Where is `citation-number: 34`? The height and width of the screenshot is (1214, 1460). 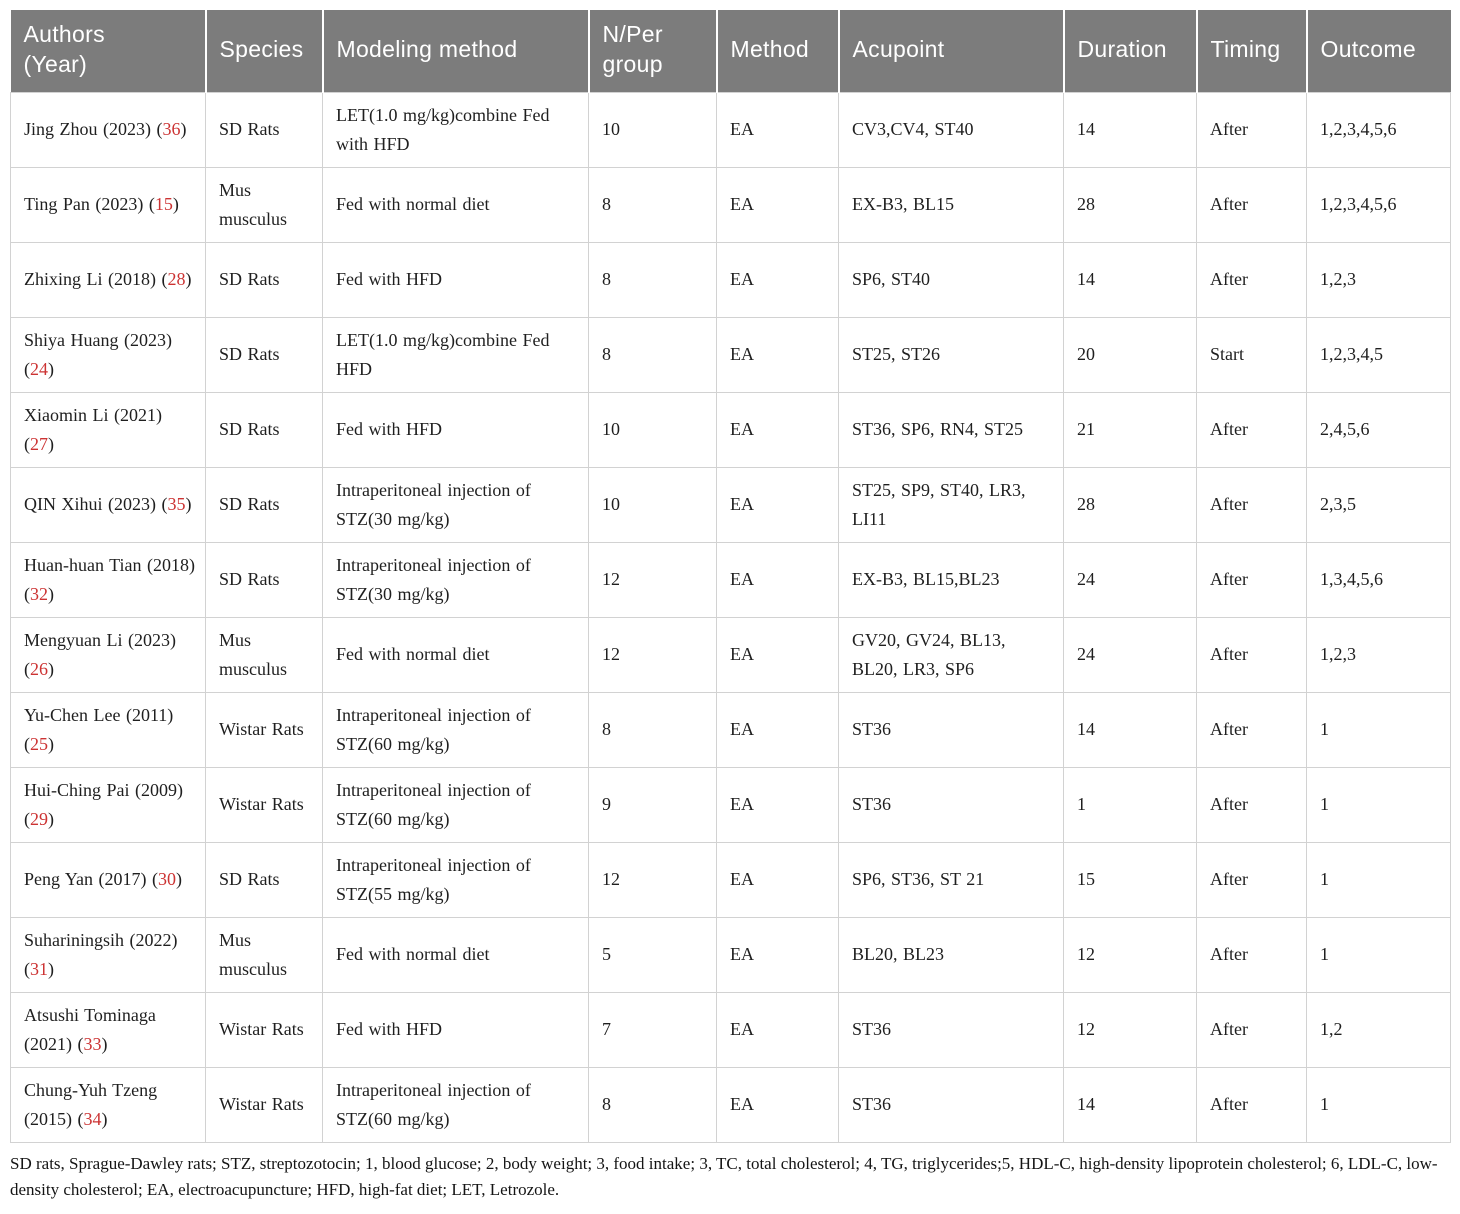
citation-number: 34 is located at coordinates (92, 1118).